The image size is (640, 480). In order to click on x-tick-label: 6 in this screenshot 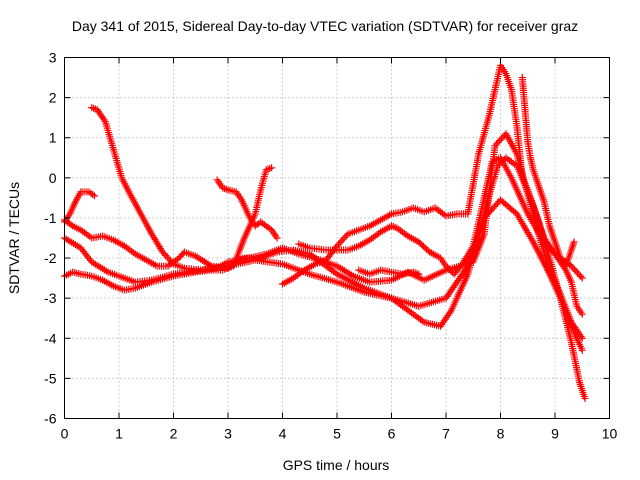, I will do `click(392, 434)`.